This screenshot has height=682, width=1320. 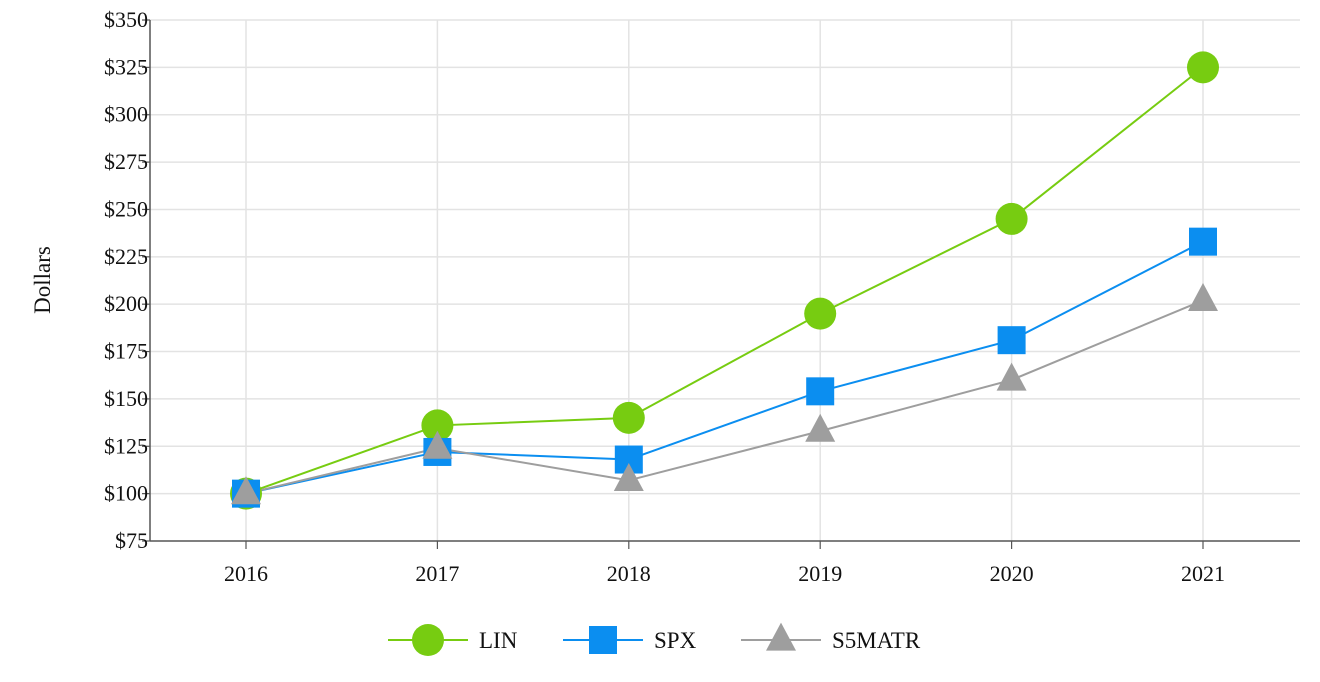 I want to click on point-lin-2018, so click(x=628, y=417).